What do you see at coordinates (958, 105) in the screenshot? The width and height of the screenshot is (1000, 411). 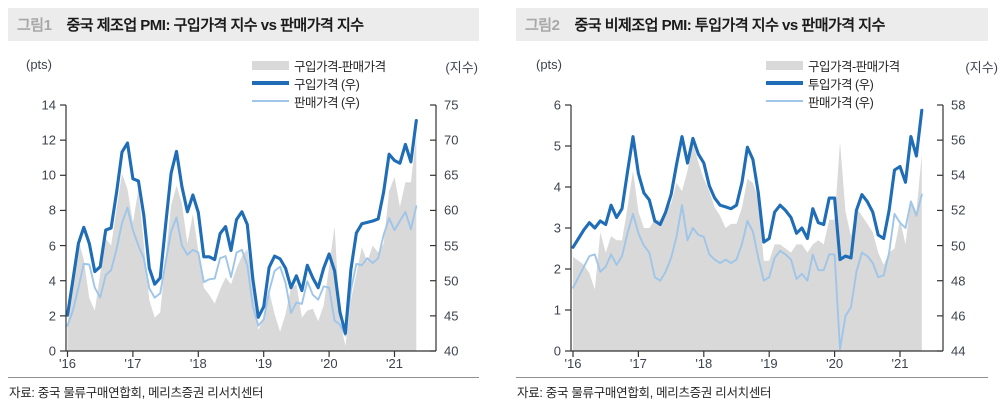 I see `right-axis-tick-label: 58` at bounding box center [958, 105].